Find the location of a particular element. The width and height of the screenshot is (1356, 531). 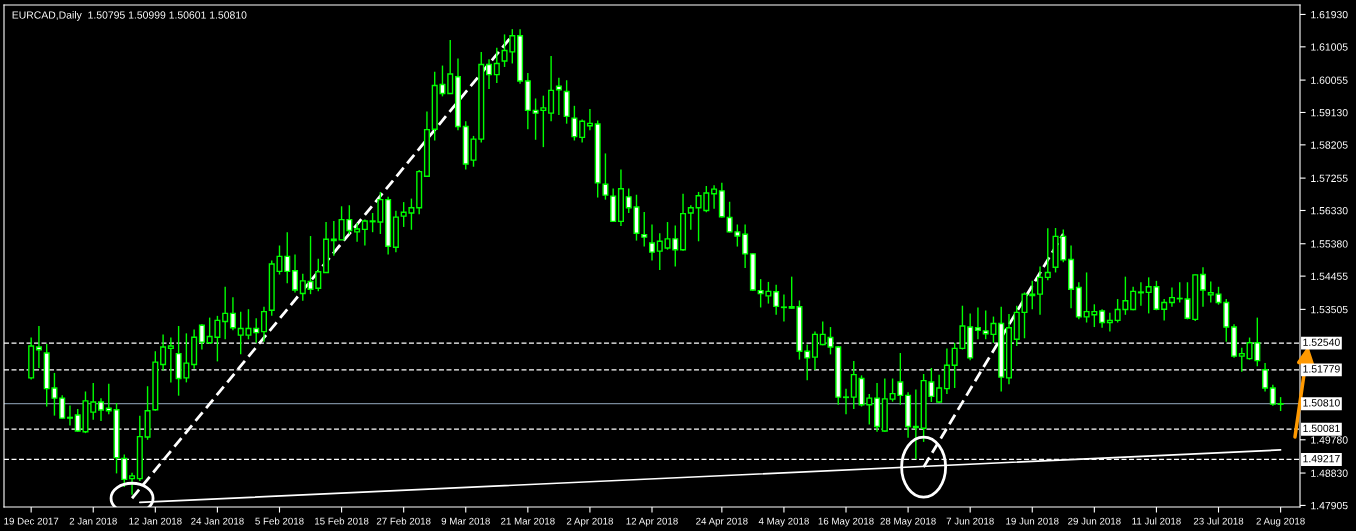

x-tick-label: 5 Feb 2018 is located at coordinates (279, 521).